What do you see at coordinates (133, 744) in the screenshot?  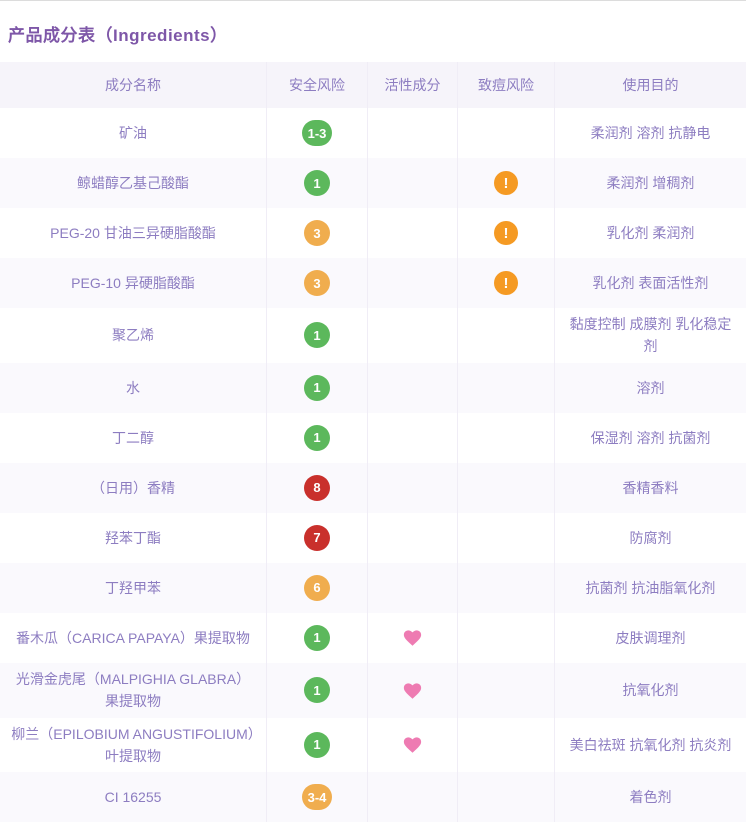 I see `ingredient-name: 柳兰（EPILOBIUM ANGUSTIFOLIUM）叶提取物` at bounding box center [133, 744].